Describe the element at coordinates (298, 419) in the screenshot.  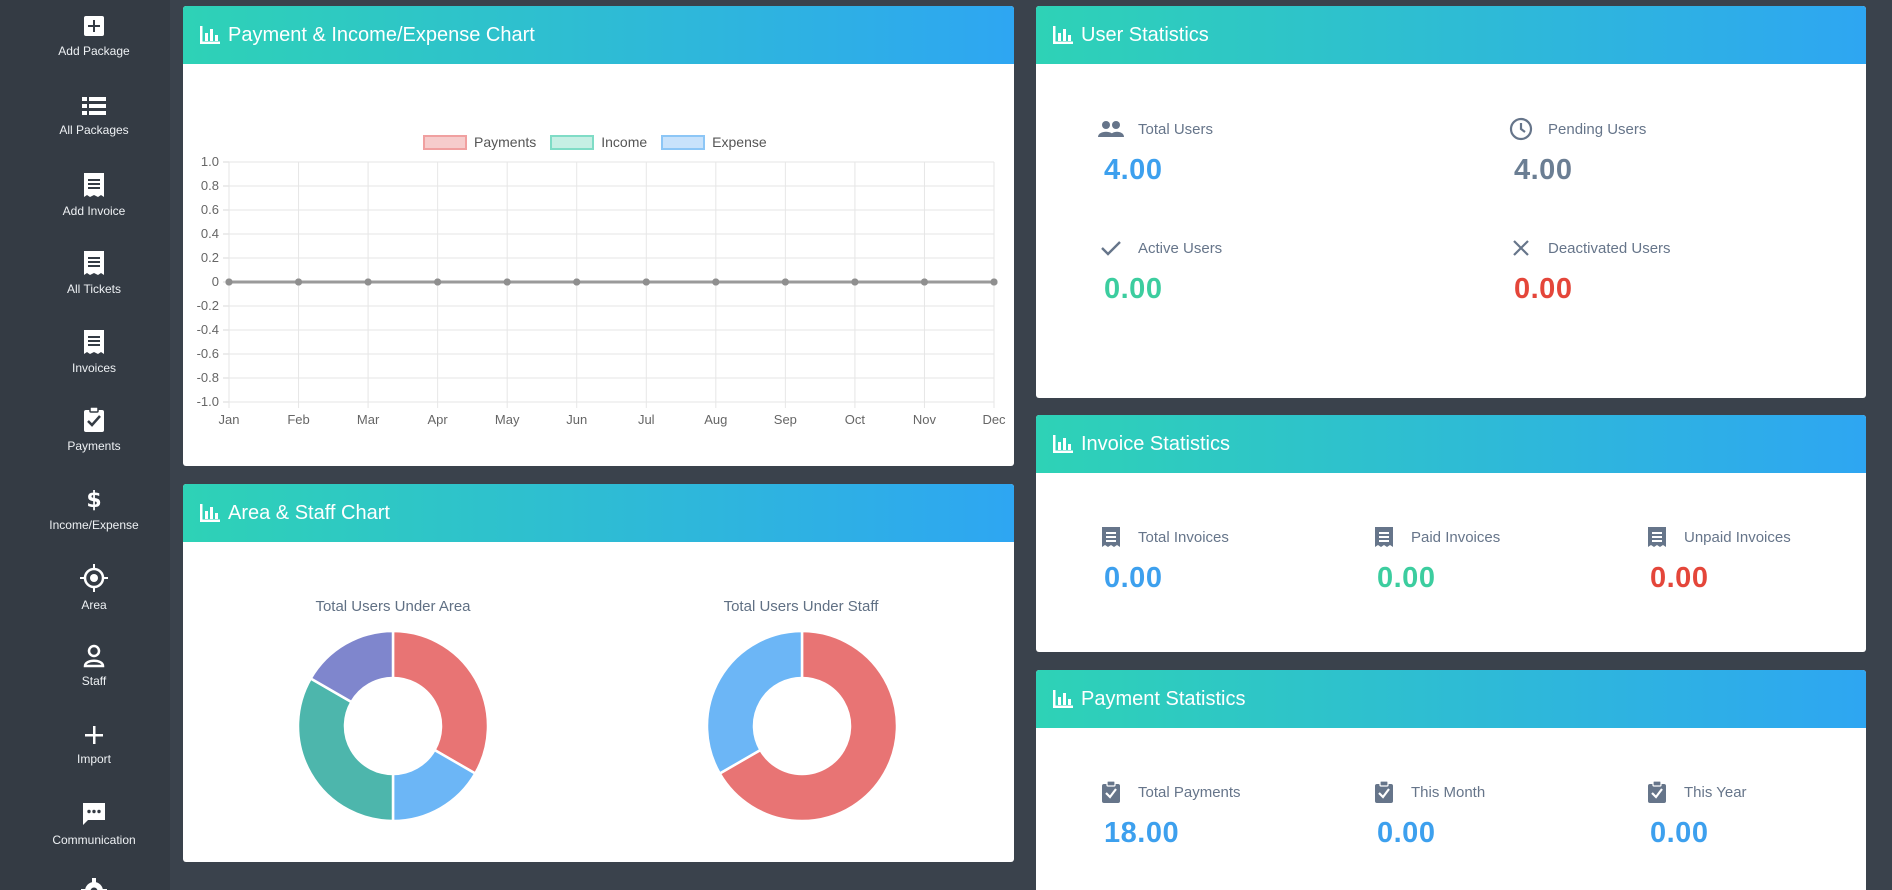
I see `x-tick-label: Feb` at that location.